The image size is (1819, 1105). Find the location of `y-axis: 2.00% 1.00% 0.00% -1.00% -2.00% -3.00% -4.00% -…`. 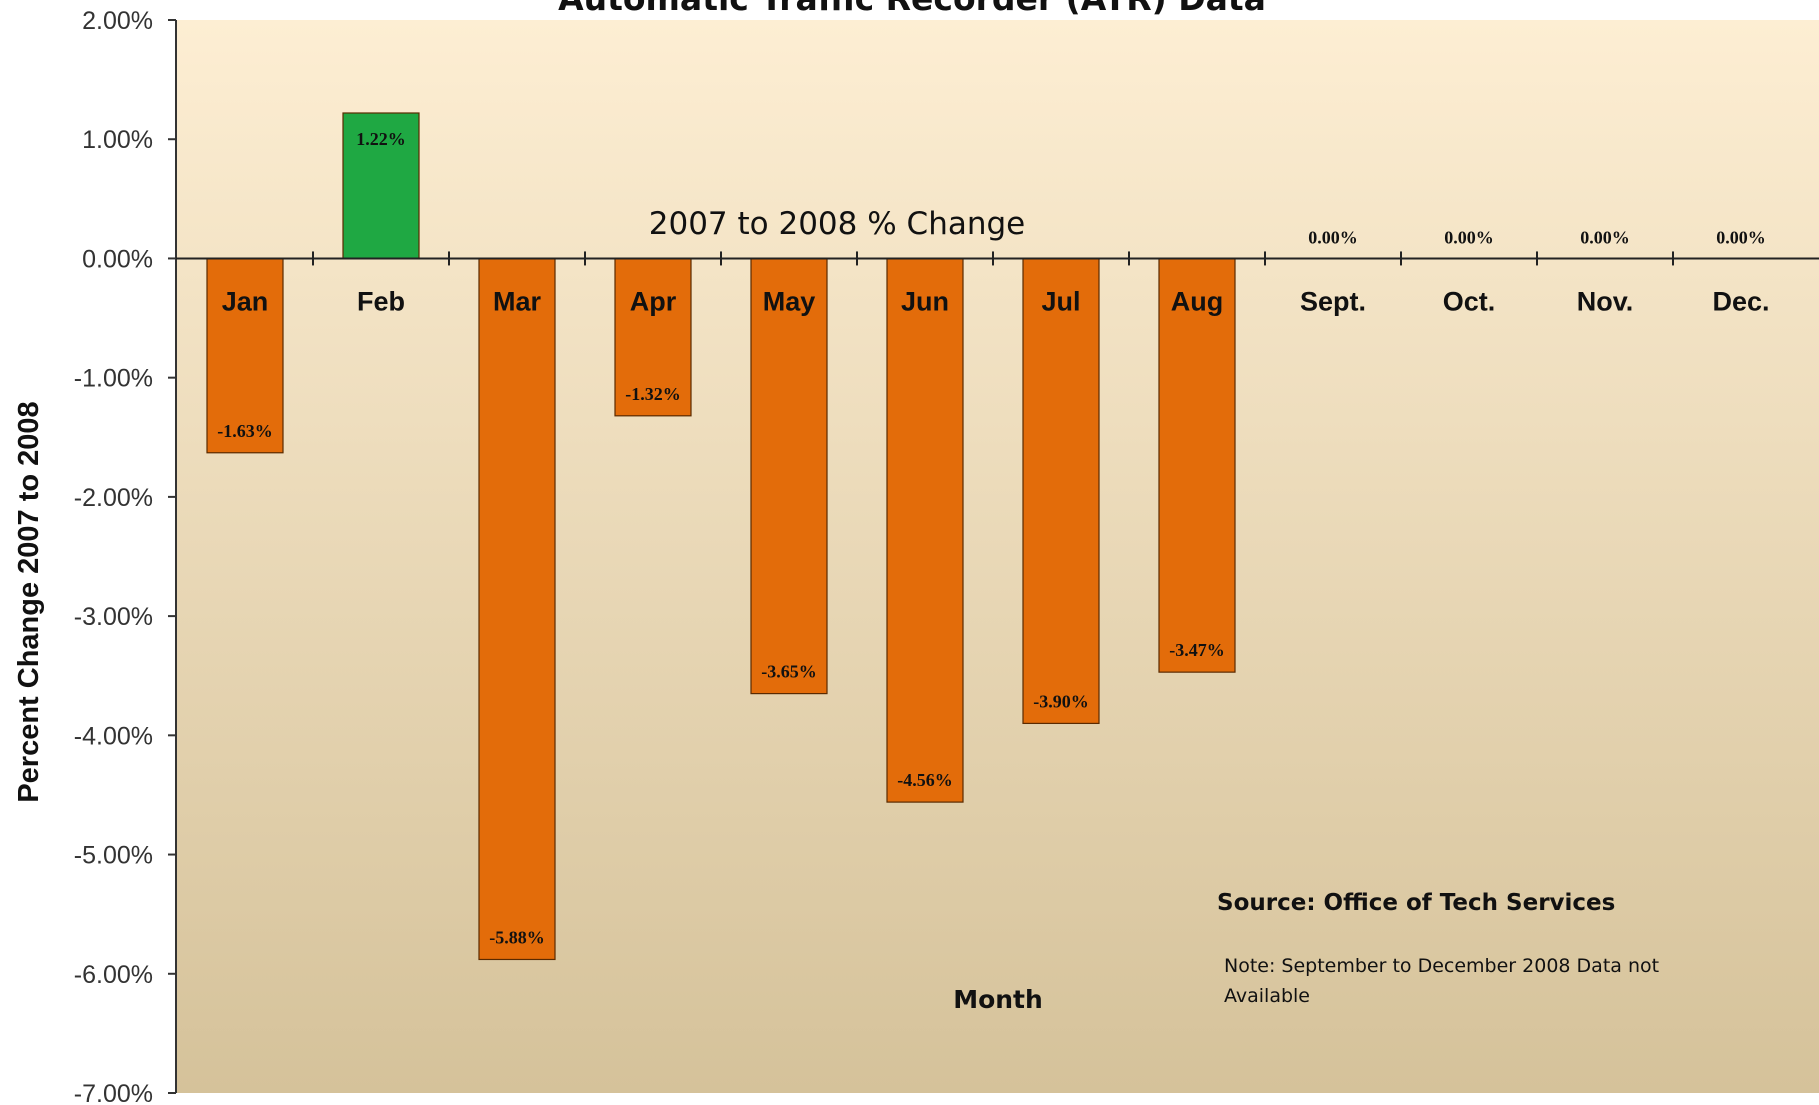

y-axis: 2.00% 1.00% 0.00% -1.00% -2.00% -3.00% -4.00% -… is located at coordinates (125, 556).